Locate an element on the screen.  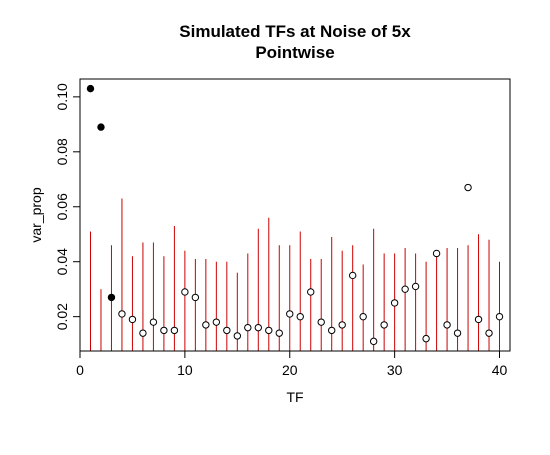
y-tick-label: 0.04 is located at coordinates (62, 261).